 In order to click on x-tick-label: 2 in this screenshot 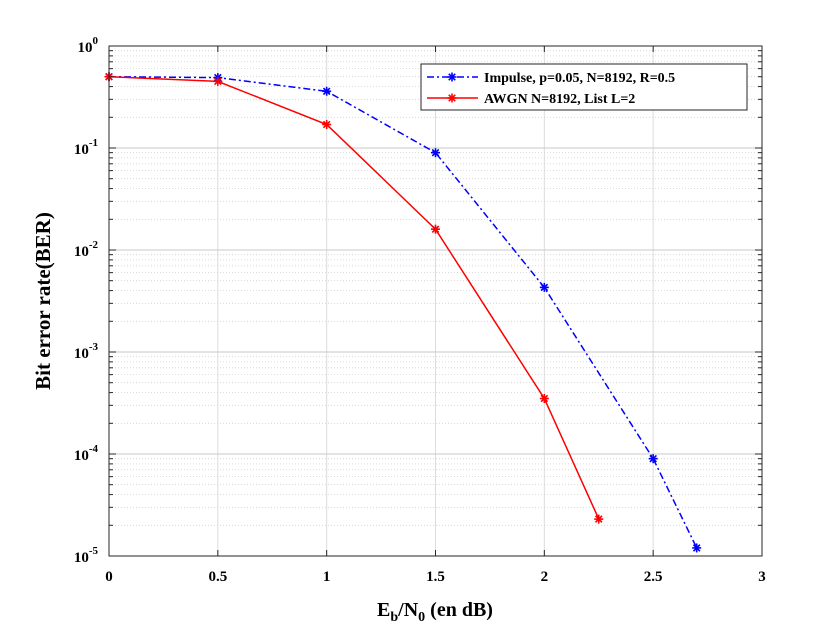, I will do `click(545, 577)`.